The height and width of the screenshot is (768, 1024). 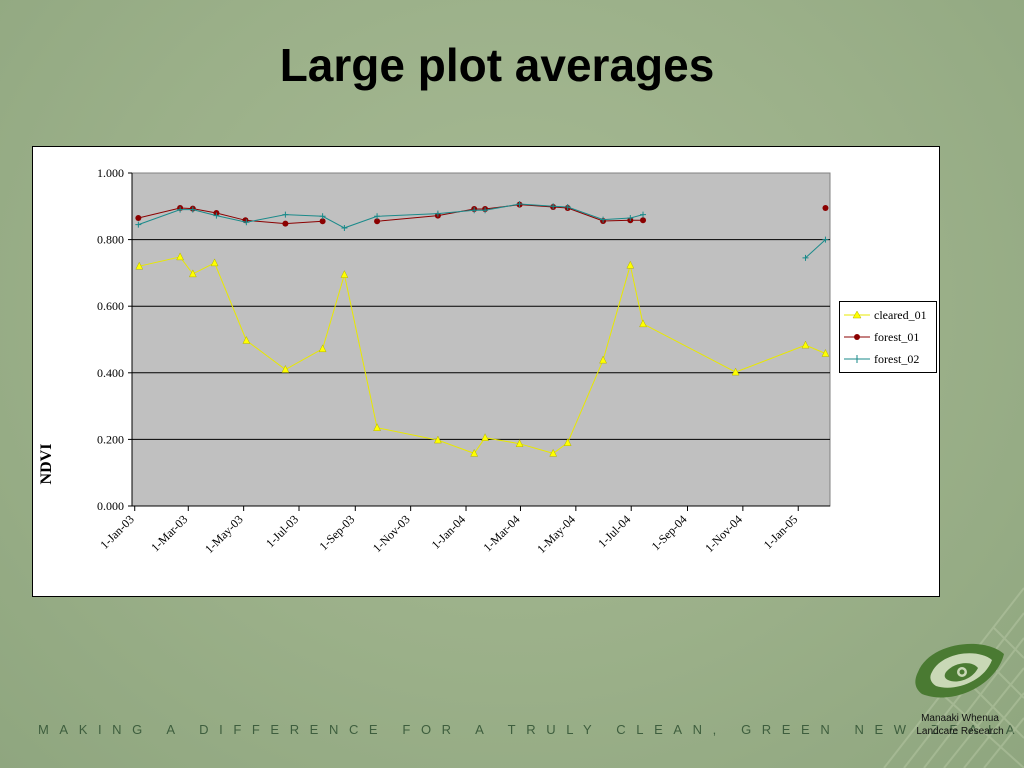 I want to click on x-tick-label: 1-May-04, so click(x=556, y=534).